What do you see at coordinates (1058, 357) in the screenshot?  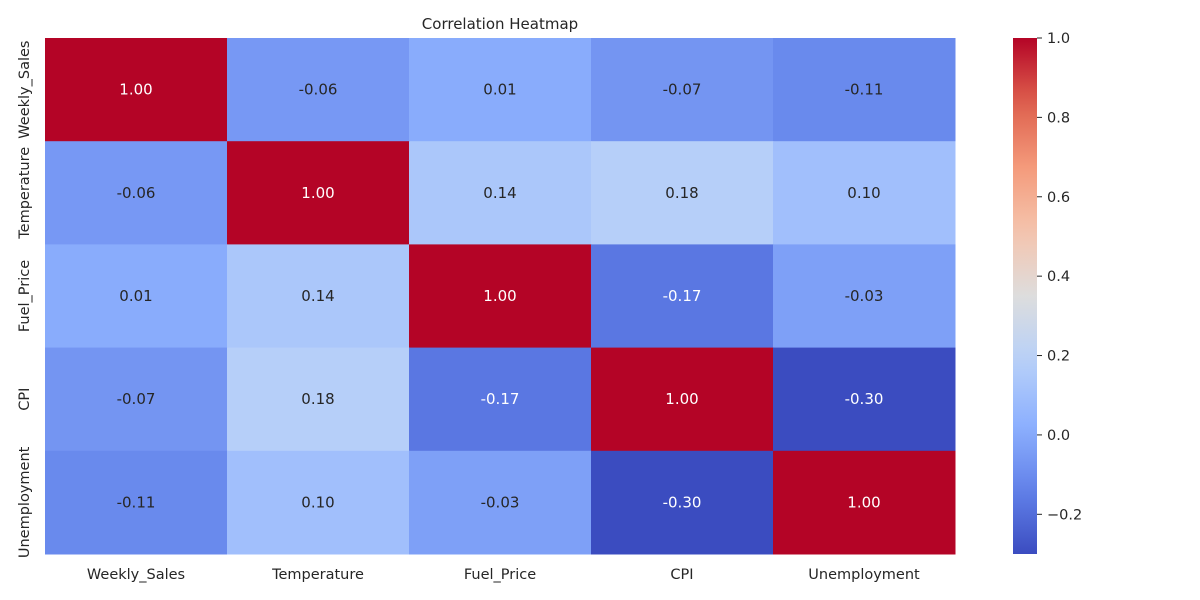 I see `colorbar-tick-label: 0.2` at bounding box center [1058, 357].